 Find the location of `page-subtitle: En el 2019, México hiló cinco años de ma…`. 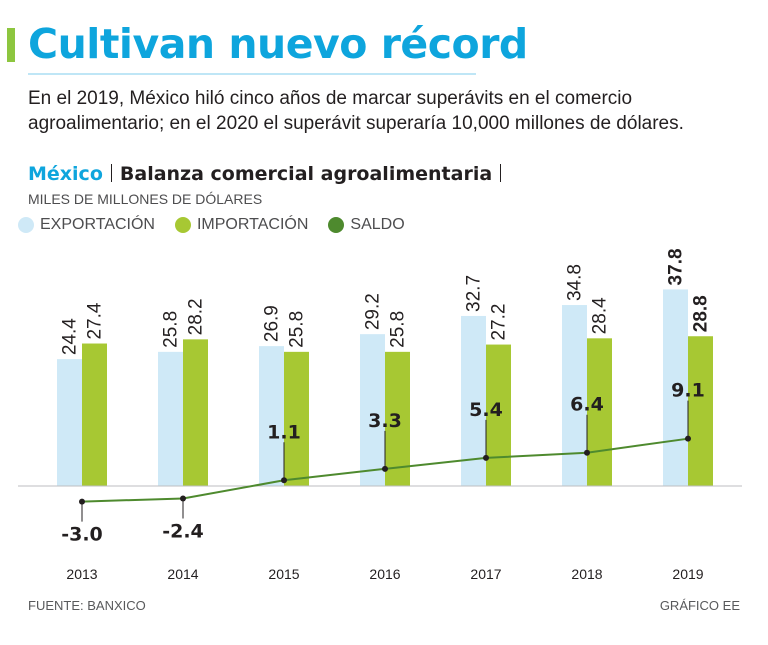

page-subtitle: En el 2019, México hiló cinco años de ma… is located at coordinates (356, 111).